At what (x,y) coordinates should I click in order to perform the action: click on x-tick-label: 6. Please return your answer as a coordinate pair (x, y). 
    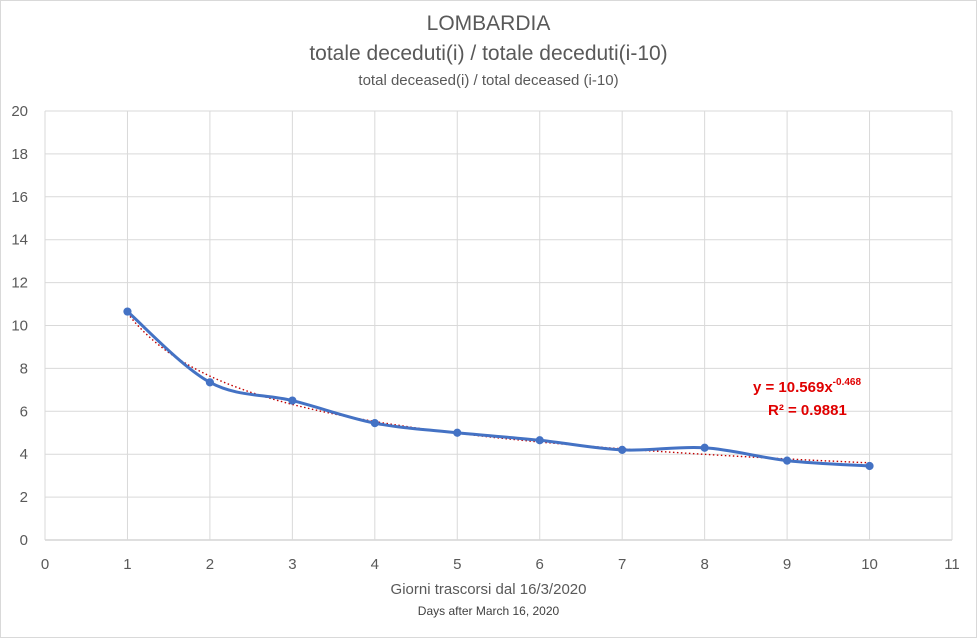
    Looking at the image, I should click on (540, 564).